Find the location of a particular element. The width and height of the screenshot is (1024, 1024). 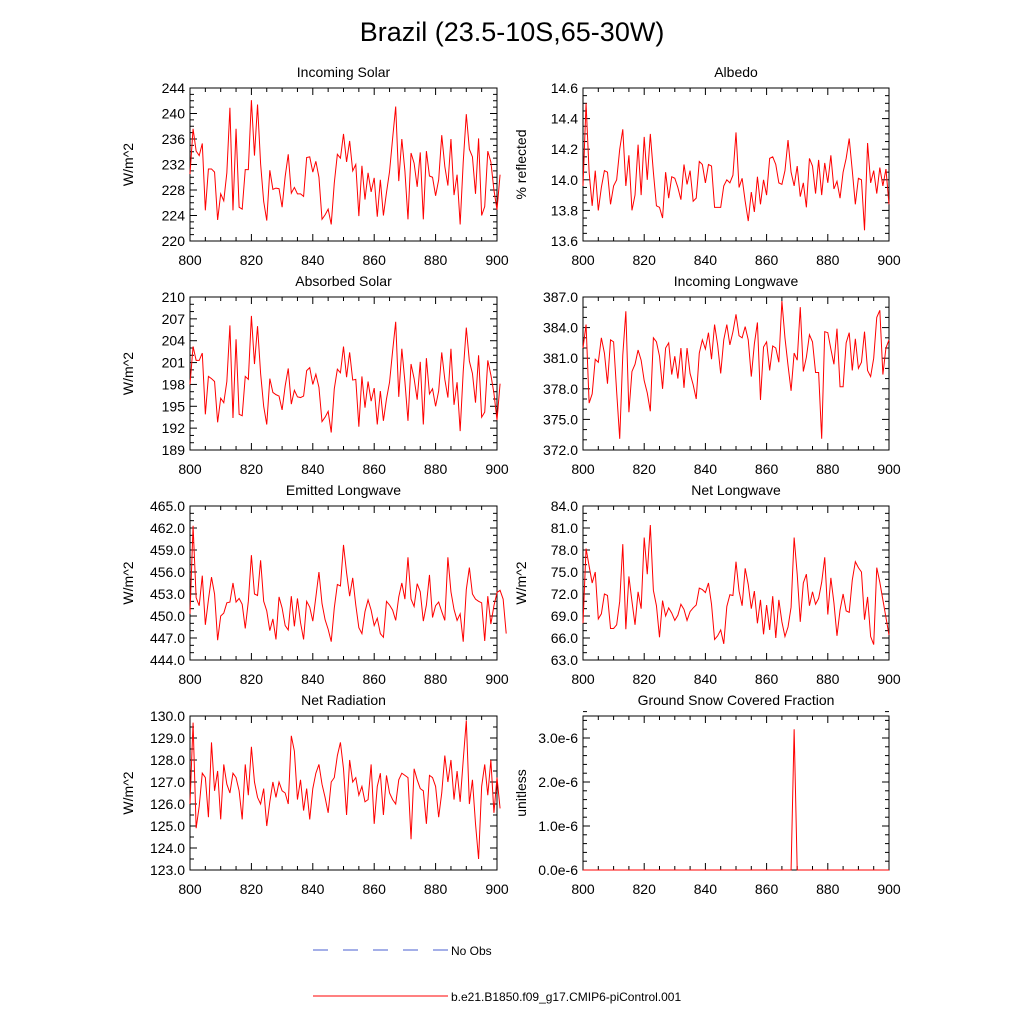

y-tick-label: 381.0 is located at coordinates (560, 358).